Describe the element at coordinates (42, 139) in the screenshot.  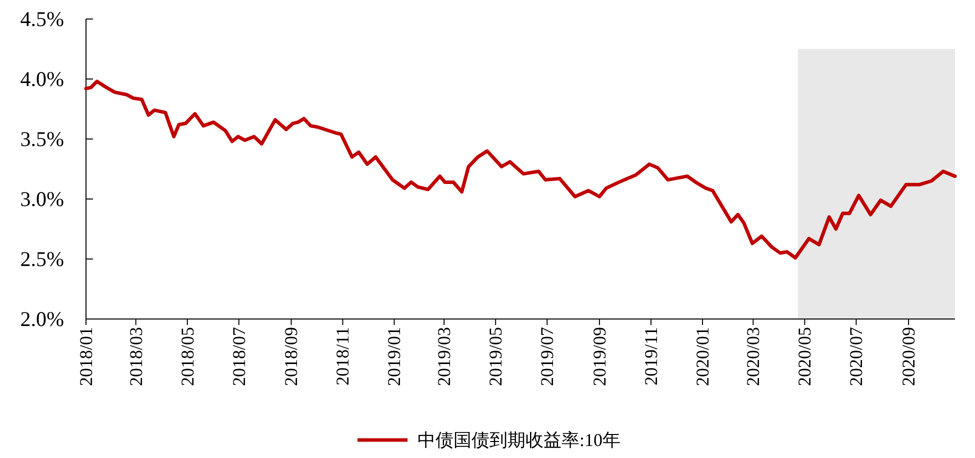
I see `y-tick-label: 3.5%` at that location.